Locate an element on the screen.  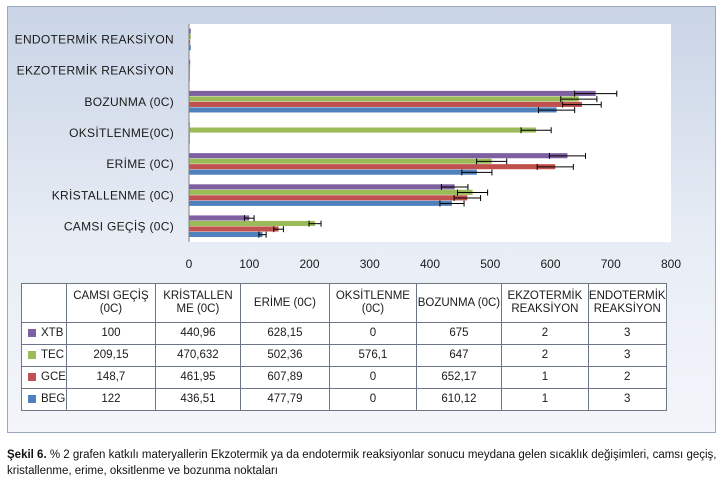
table-header-cell: ENDOTERMİK REAKSİYON is located at coordinates (627, 303).